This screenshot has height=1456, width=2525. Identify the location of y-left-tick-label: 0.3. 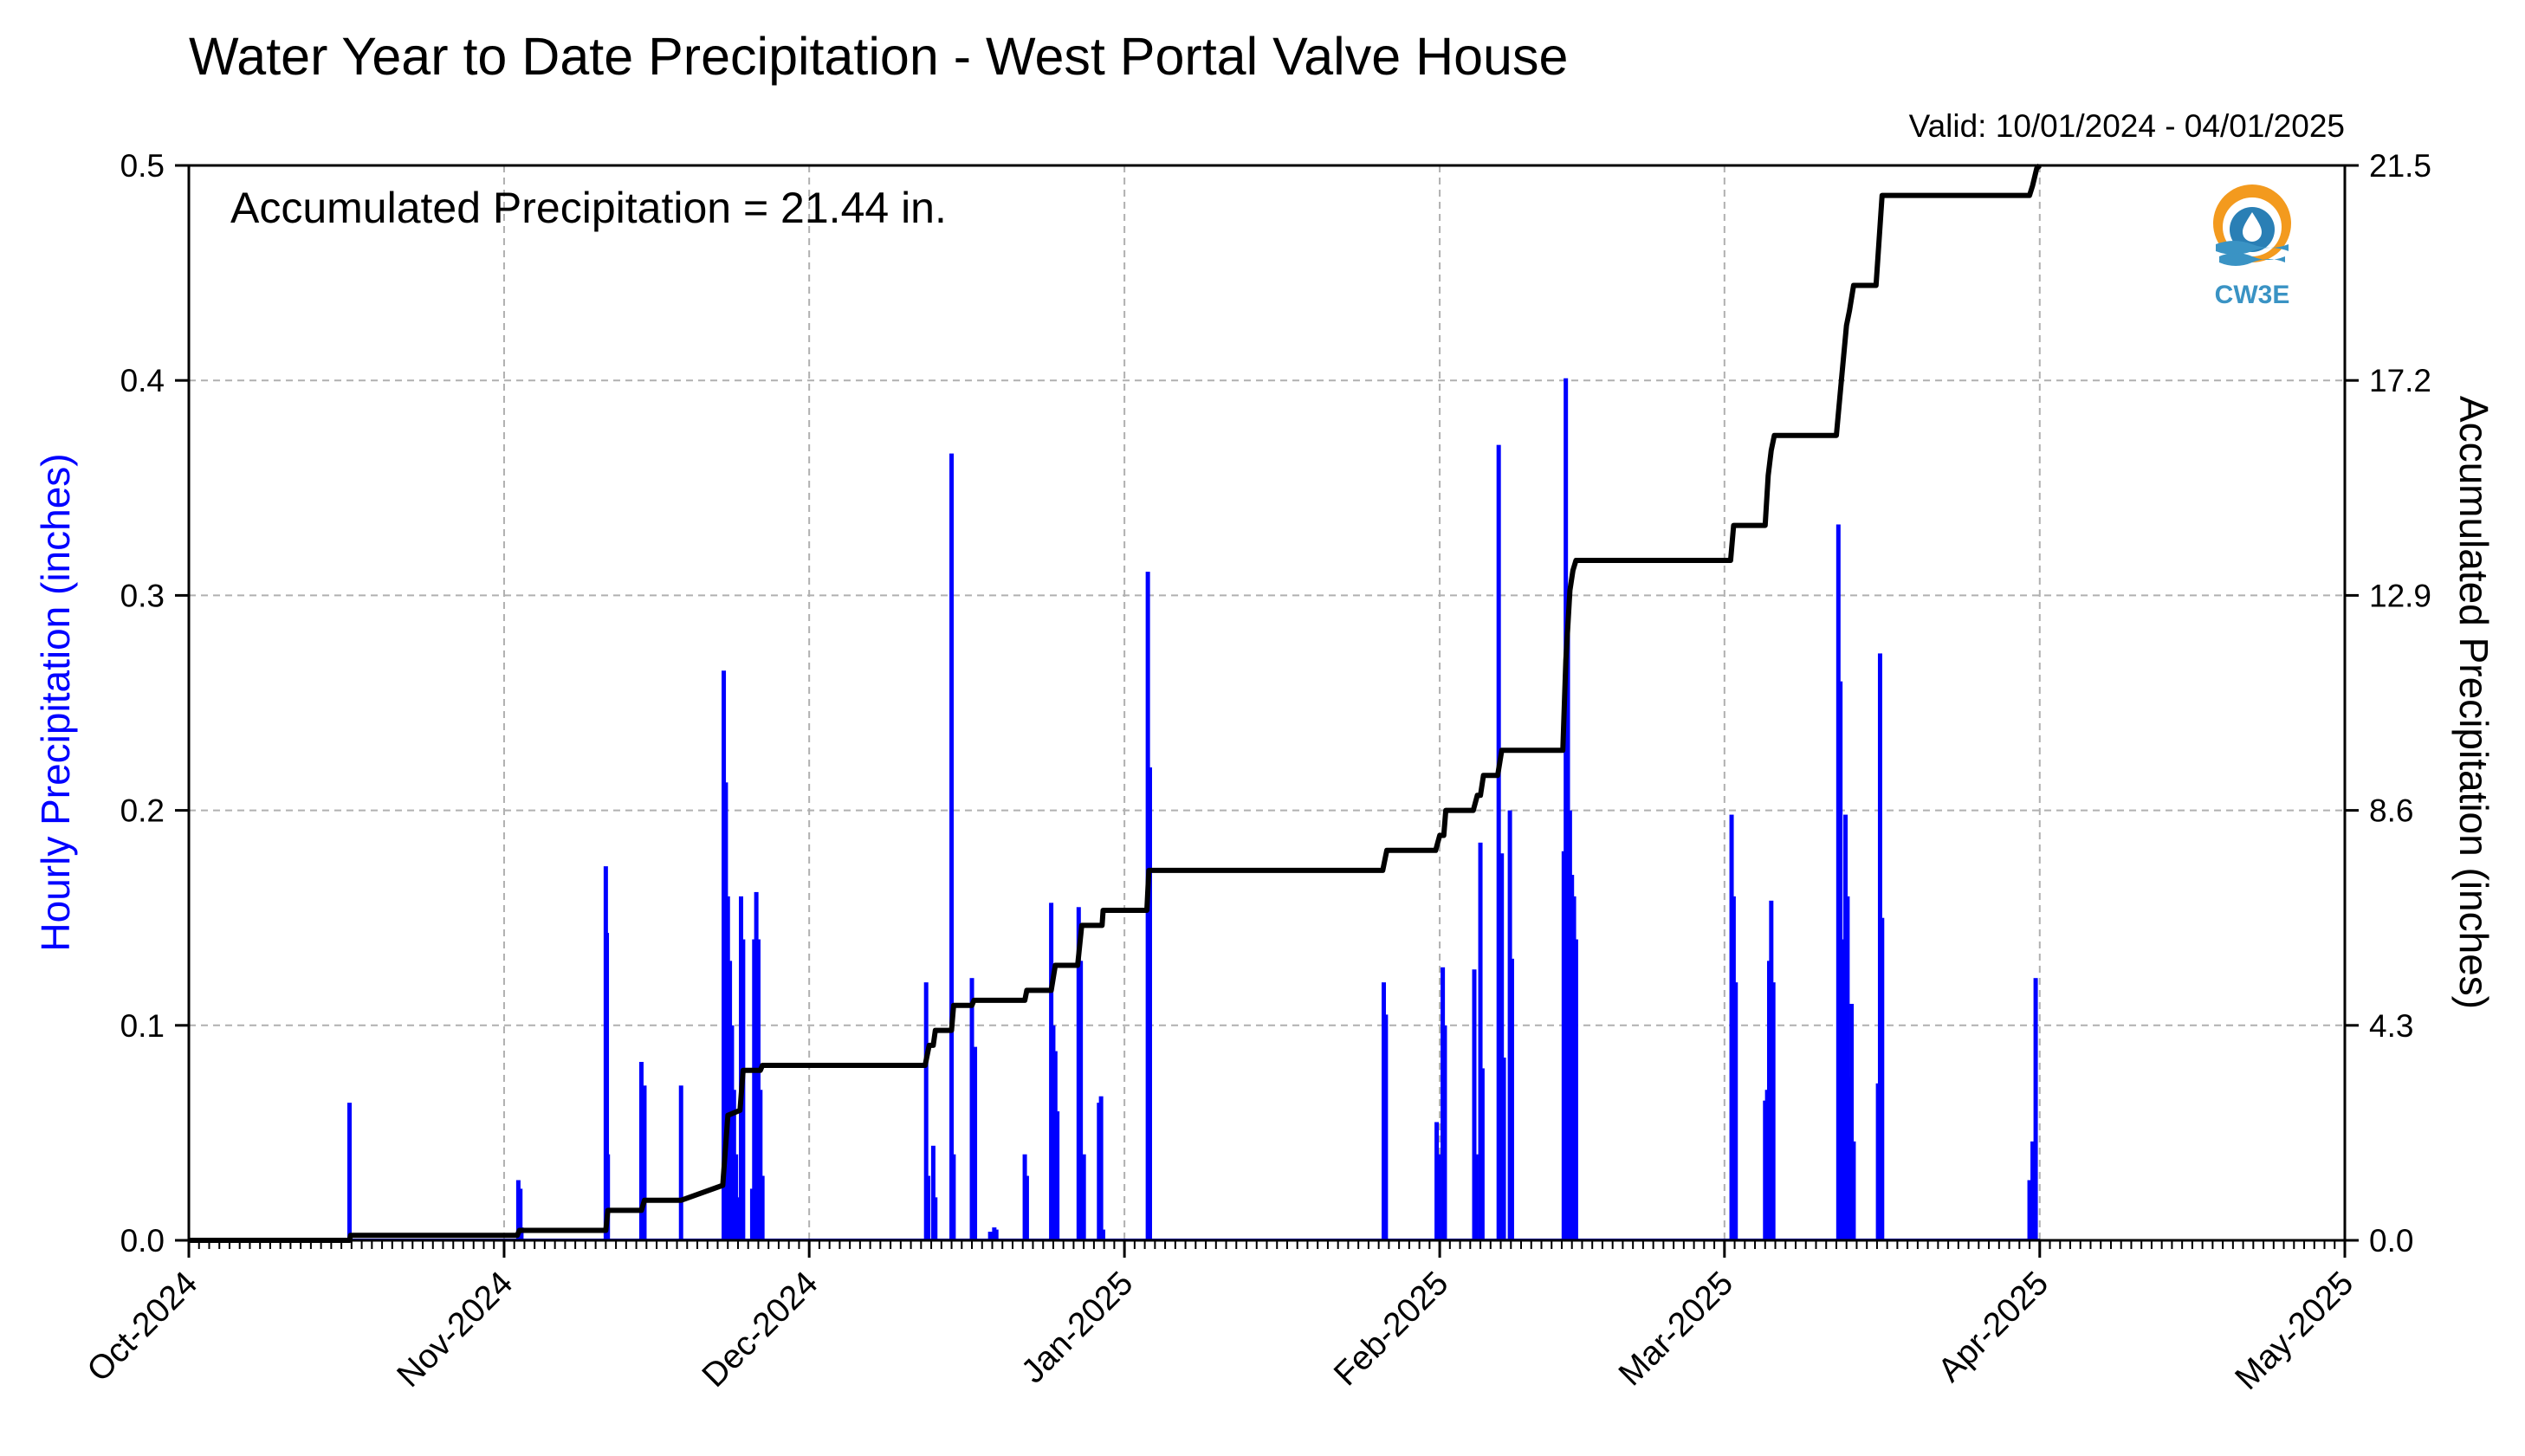
(142, 595).